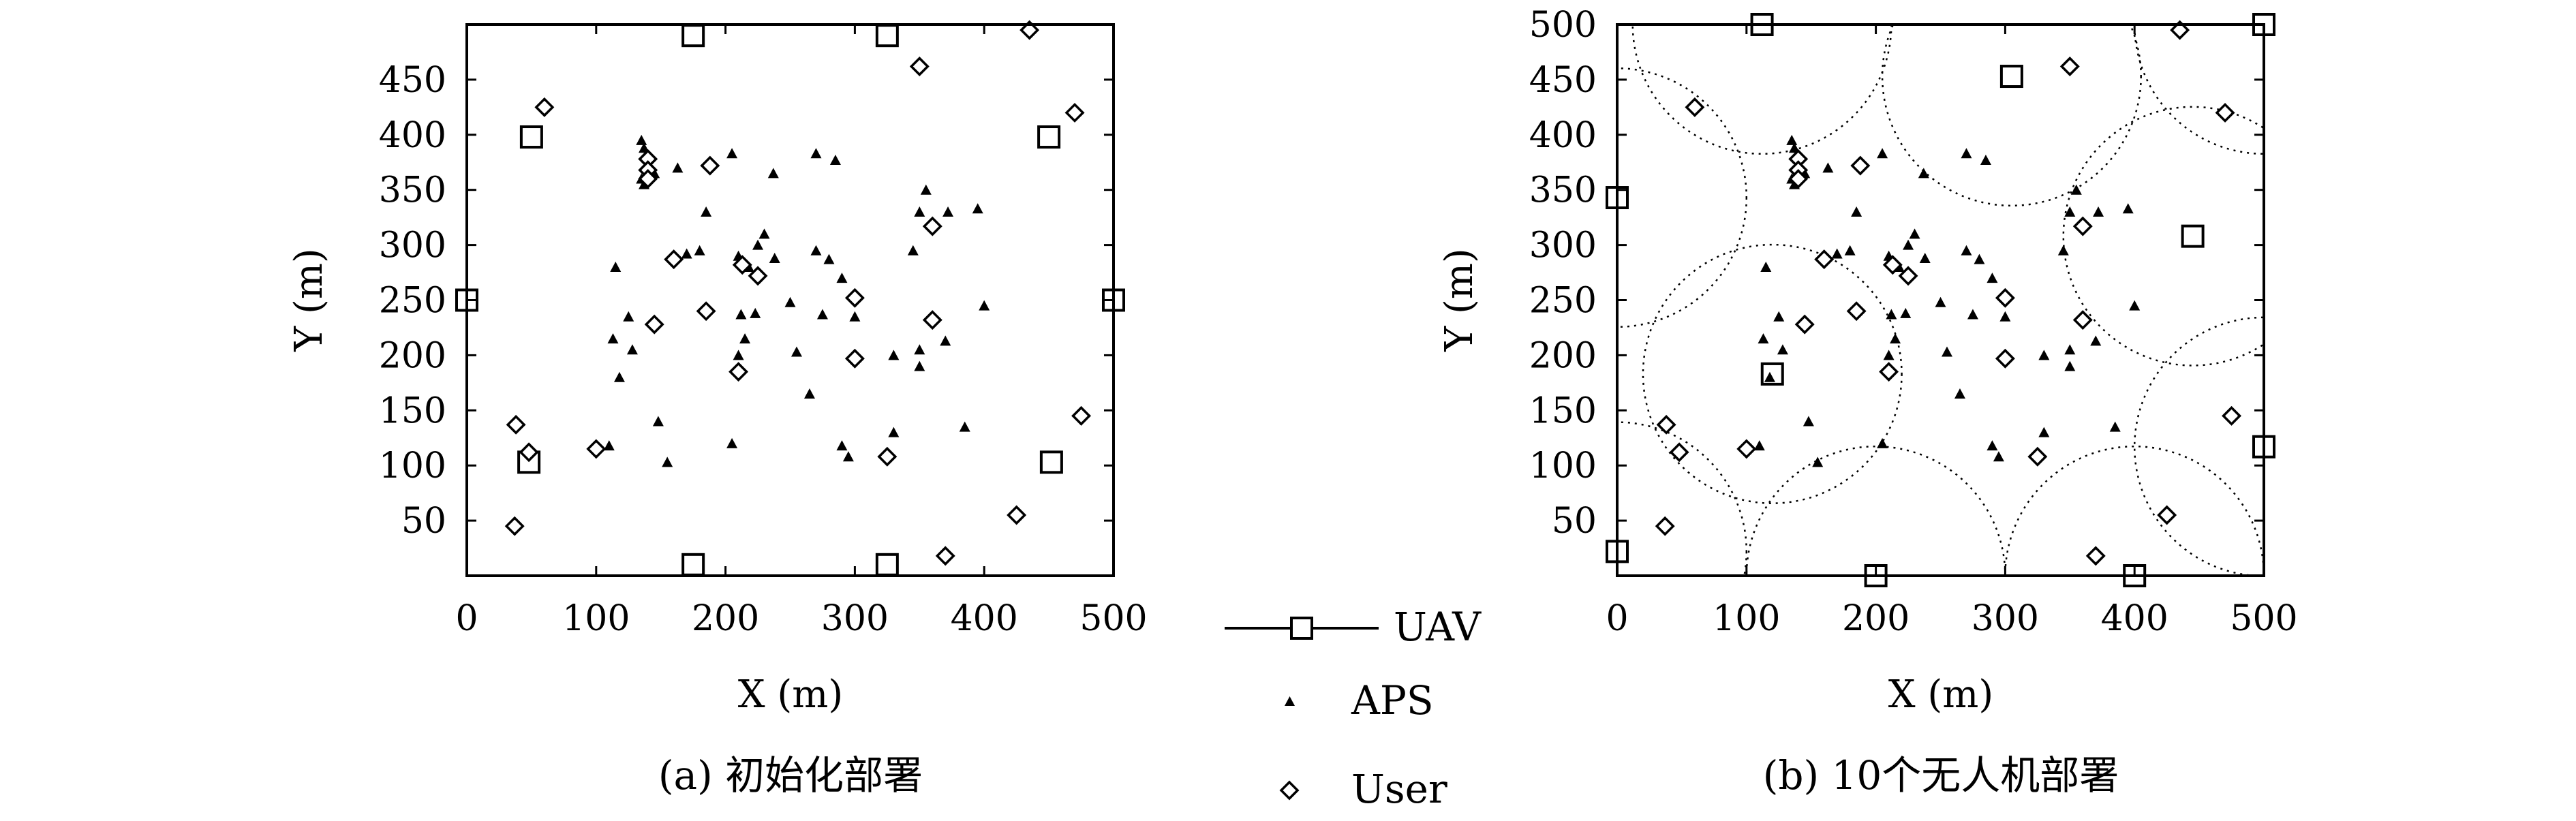 Image resolution: width=2576 pixels, height=821 pixels. Describe the element at coordinates (790, 694) in the screenshot. I see `panel-a-x-axis-title: X (m)` at that location.